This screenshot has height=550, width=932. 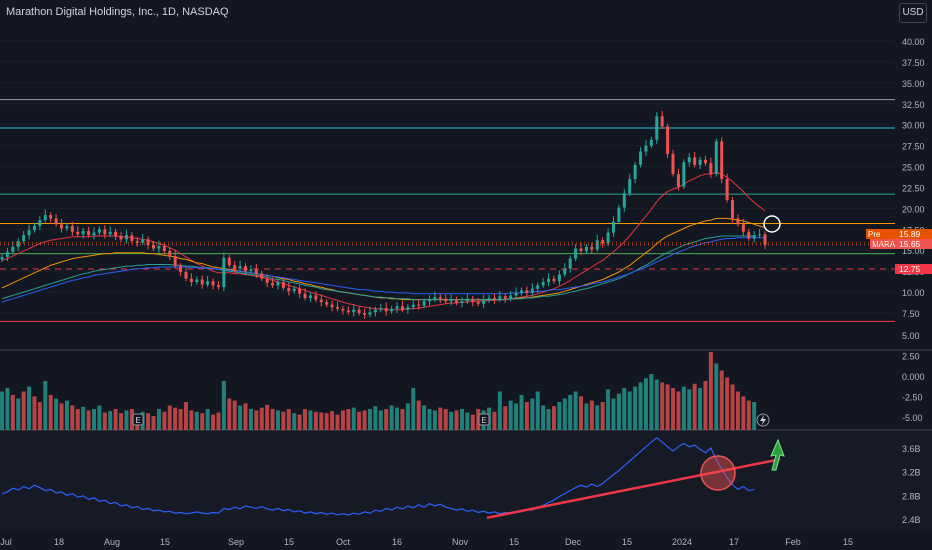 What do you see at coordinates (913, 105) in the screenshot?
I see `price-tick-label: 32.50` at bounding box center [913, 105].